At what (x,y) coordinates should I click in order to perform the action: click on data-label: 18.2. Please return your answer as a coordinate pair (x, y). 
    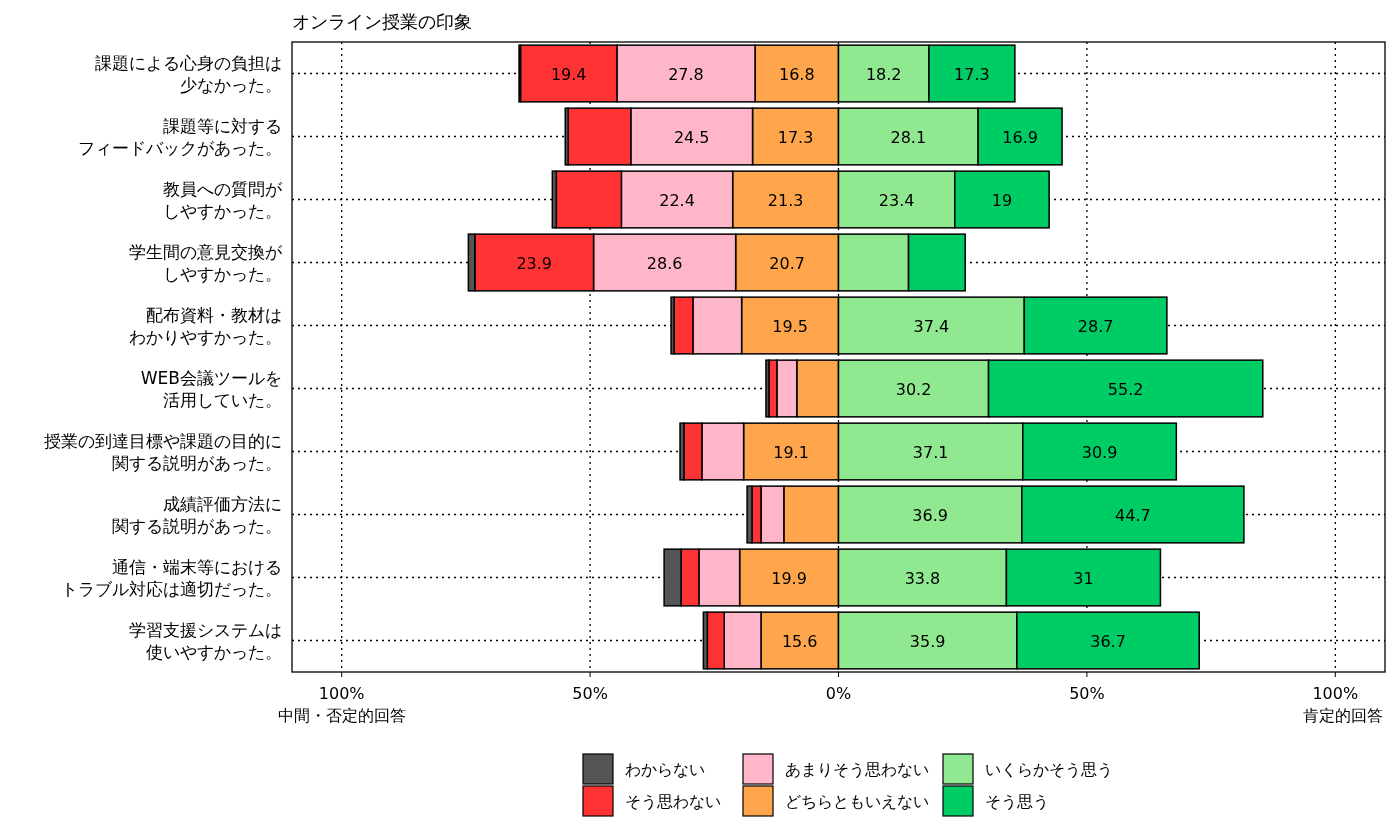
    Looking at the image, I should click on (883, 74).